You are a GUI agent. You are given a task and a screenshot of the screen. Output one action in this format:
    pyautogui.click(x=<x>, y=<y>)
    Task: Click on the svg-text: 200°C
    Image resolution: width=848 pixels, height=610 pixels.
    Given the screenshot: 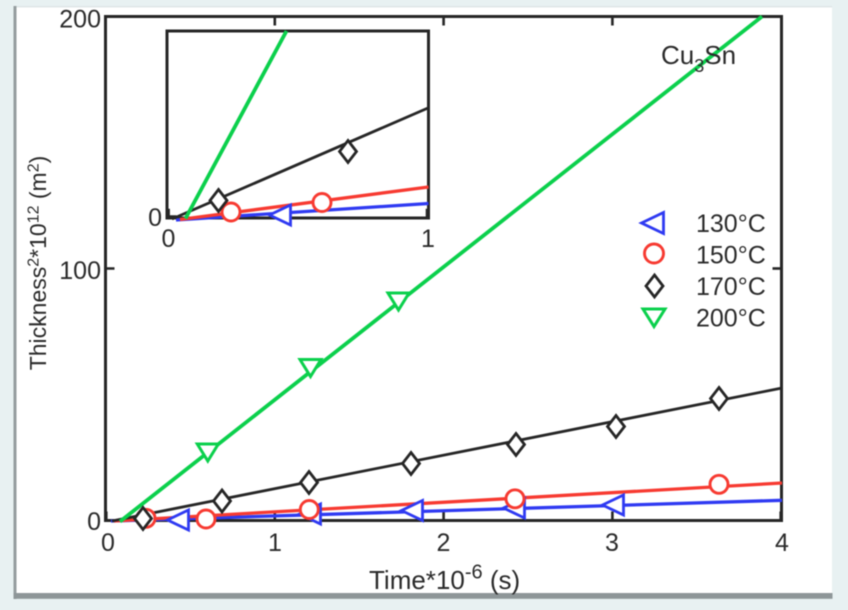 What is the action you would take?
    pyautogui.click(x=731, y=319)
    